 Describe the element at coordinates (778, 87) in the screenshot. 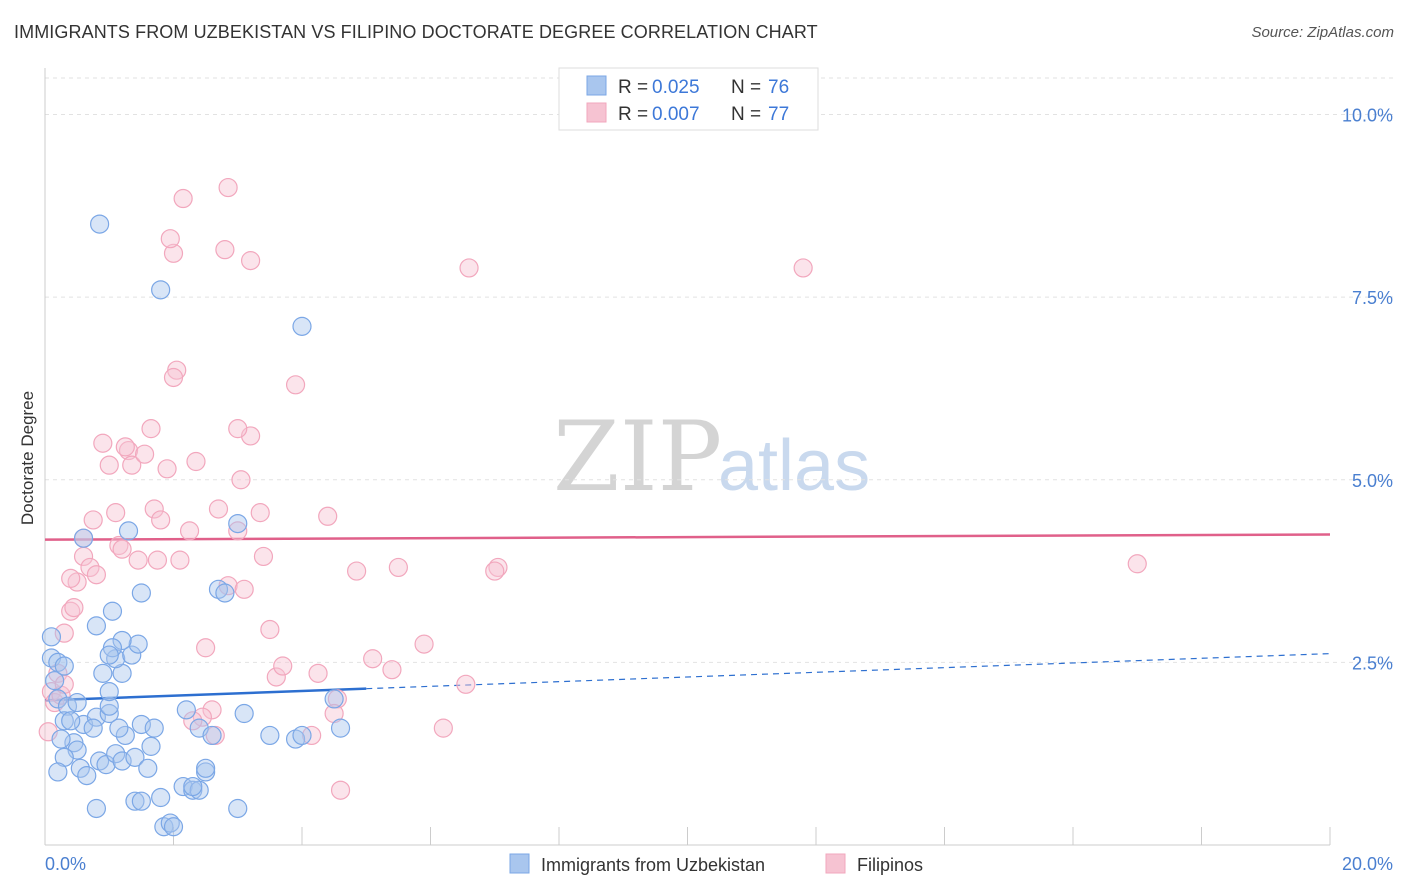

I see `legend-n-value: 76` at that location.